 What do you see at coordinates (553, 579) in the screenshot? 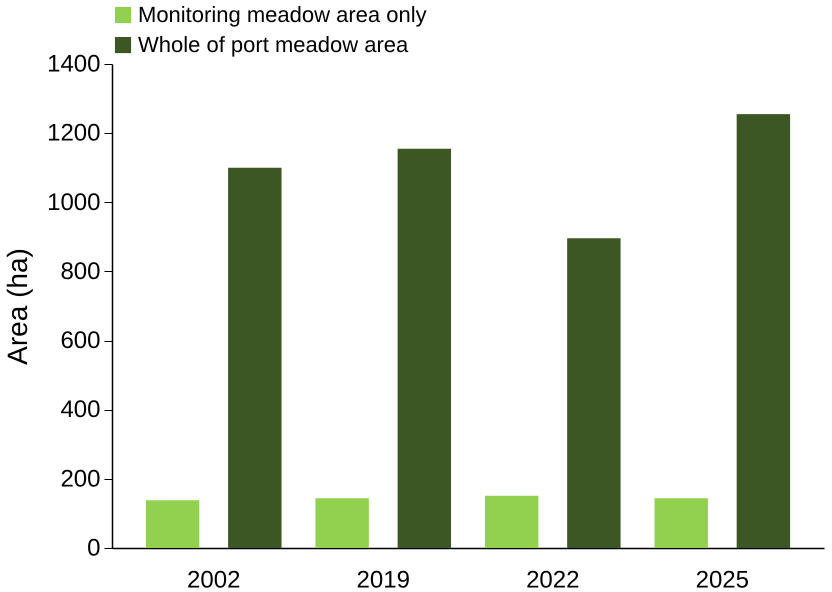
I see `x-tick-label: 2022` at bounding box center [553, 579].